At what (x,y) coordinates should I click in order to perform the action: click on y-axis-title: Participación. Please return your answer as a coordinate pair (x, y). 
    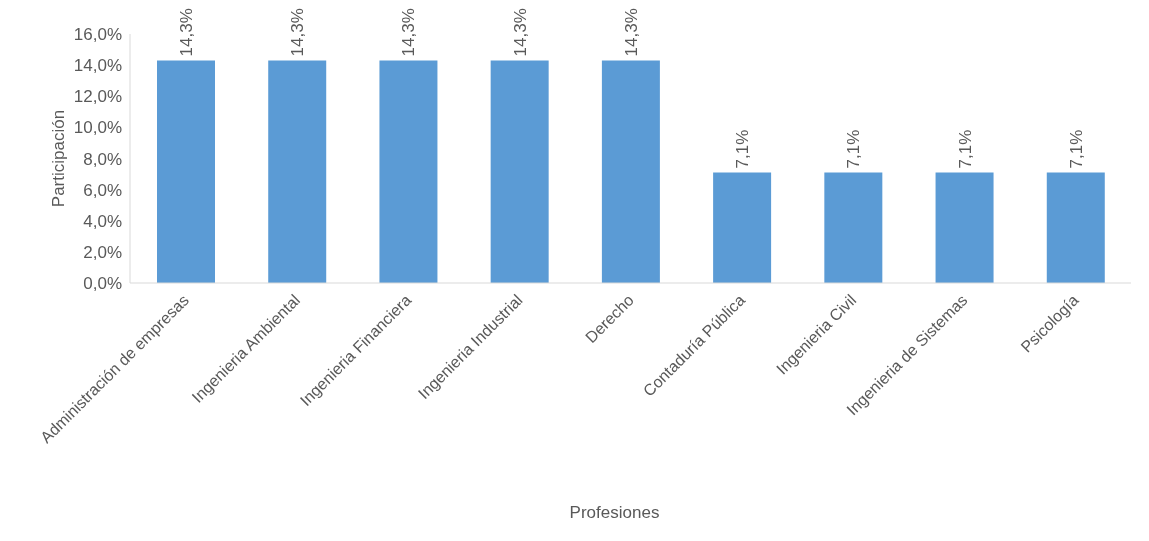
    Looking at the image, I should click on (59, 158).